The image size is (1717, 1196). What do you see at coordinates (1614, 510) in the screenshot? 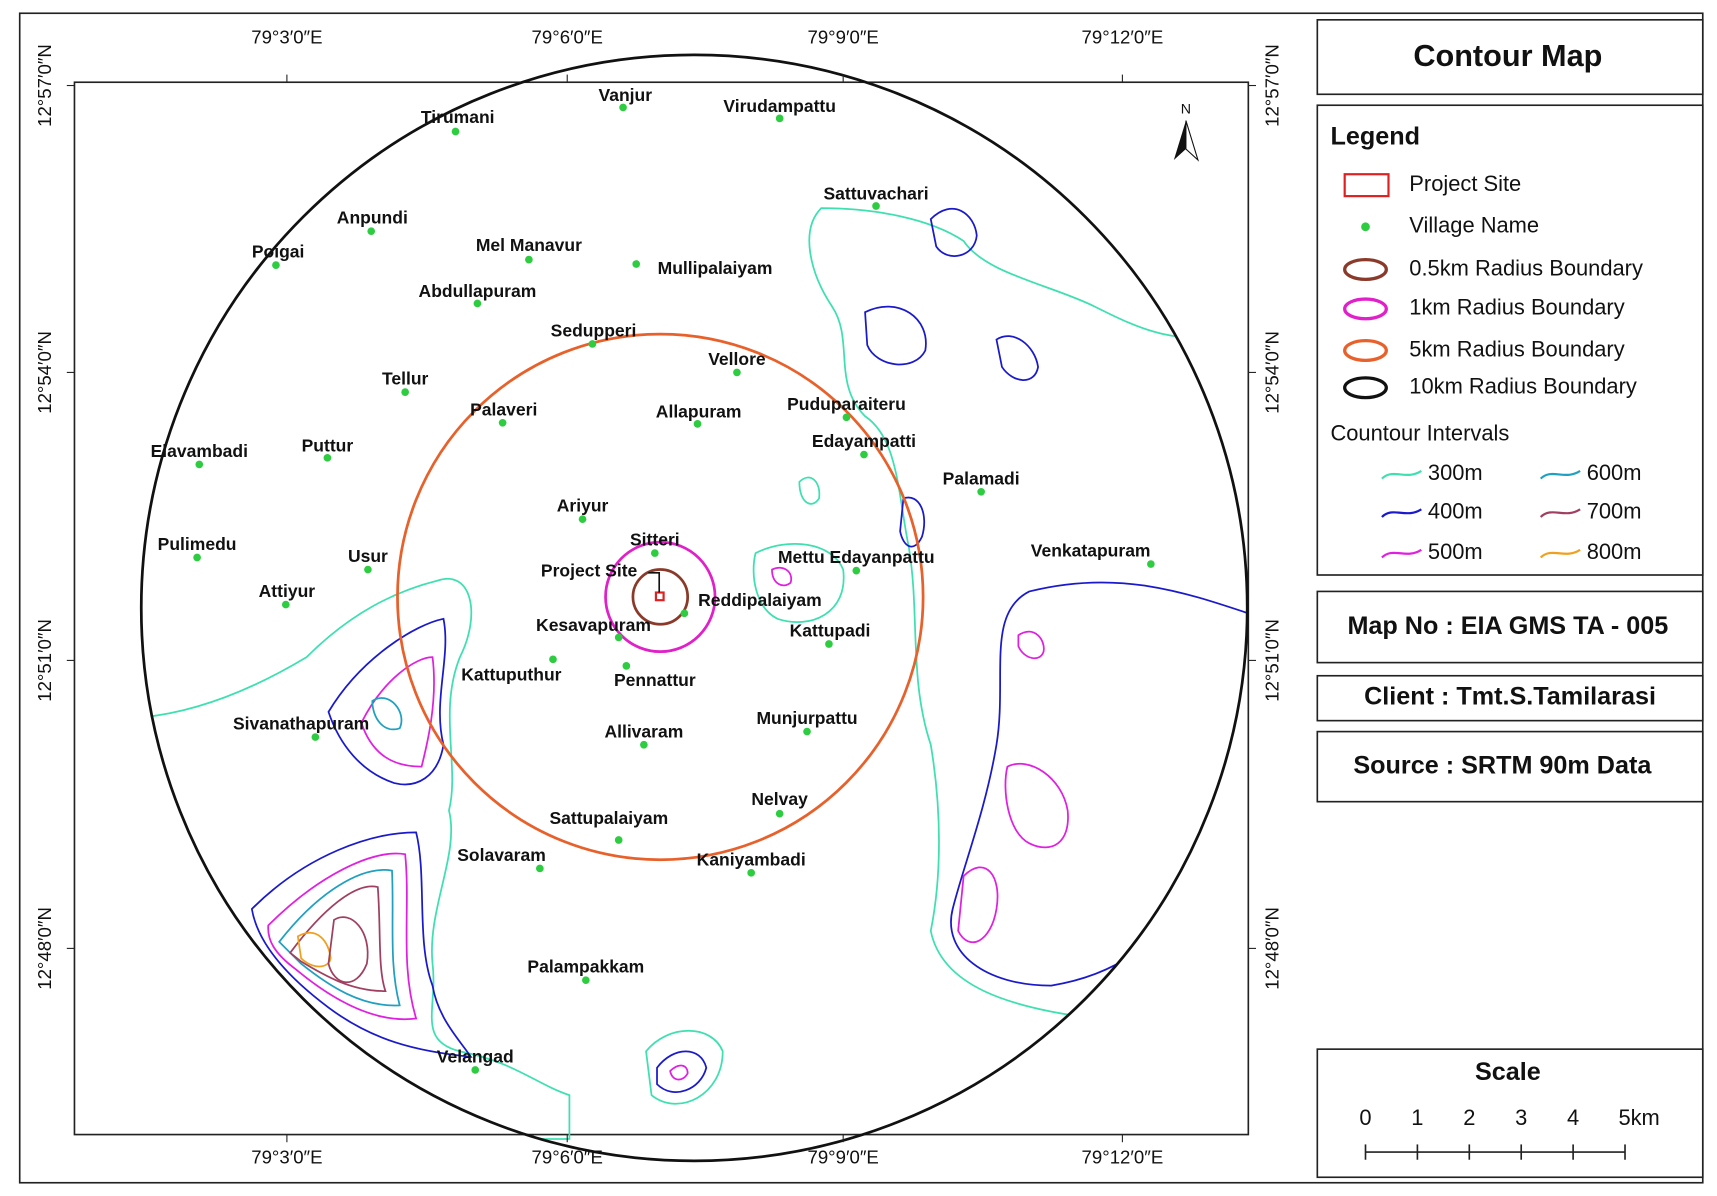
I see `legend-contour-label: 700m` at bounding box center [1614, 510].